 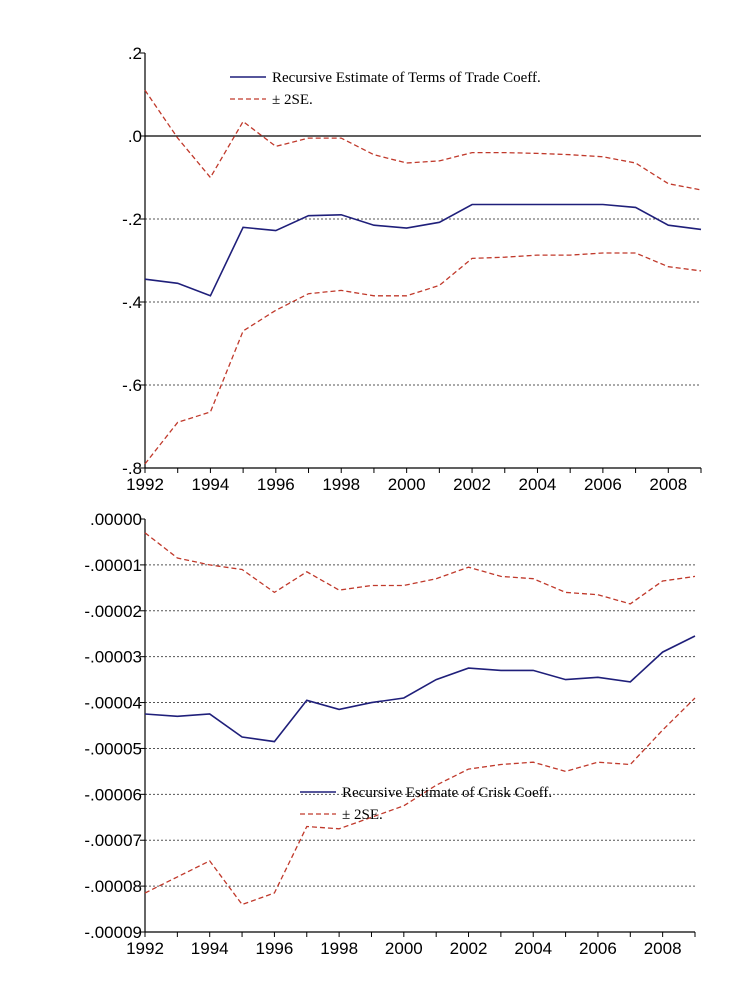 I want to click on y-tick-label: .00000, so click(x=116, y=519).